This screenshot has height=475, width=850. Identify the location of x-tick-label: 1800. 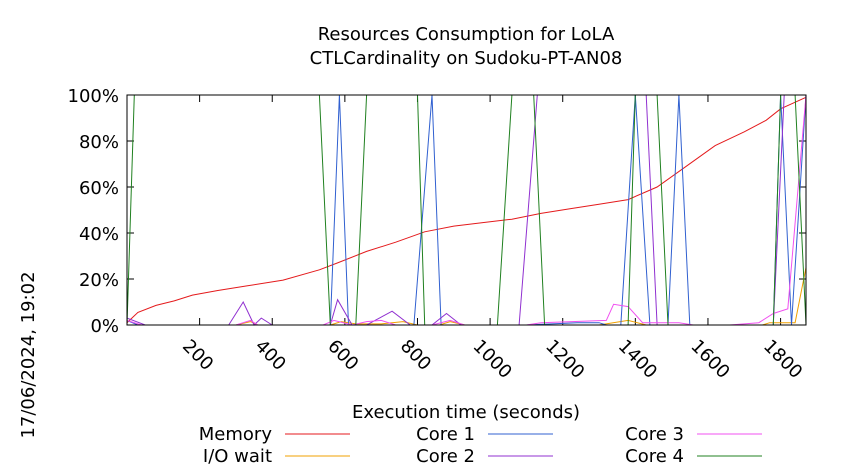
(782, 359).